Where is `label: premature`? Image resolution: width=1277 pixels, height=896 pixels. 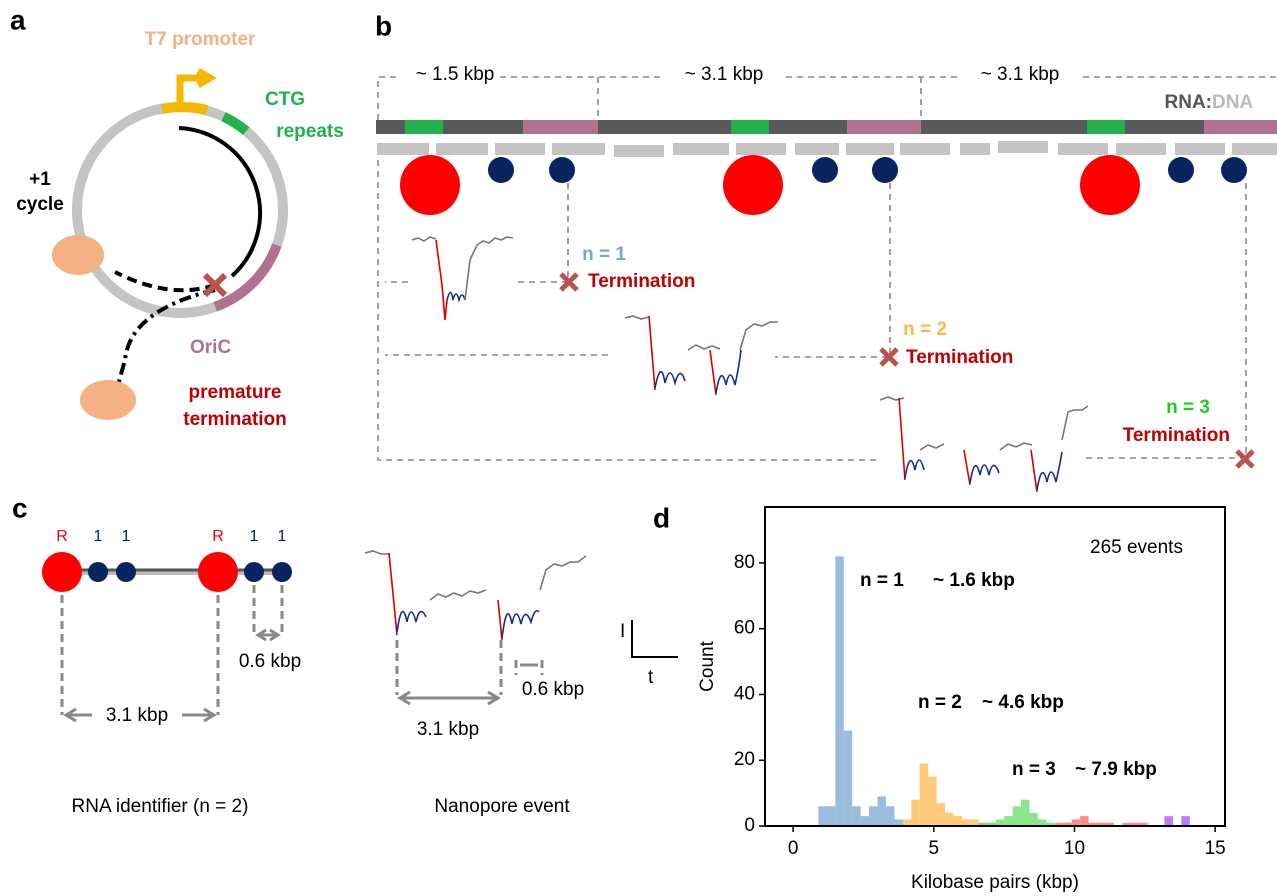 label: premature is located at coordinates (235, 392).